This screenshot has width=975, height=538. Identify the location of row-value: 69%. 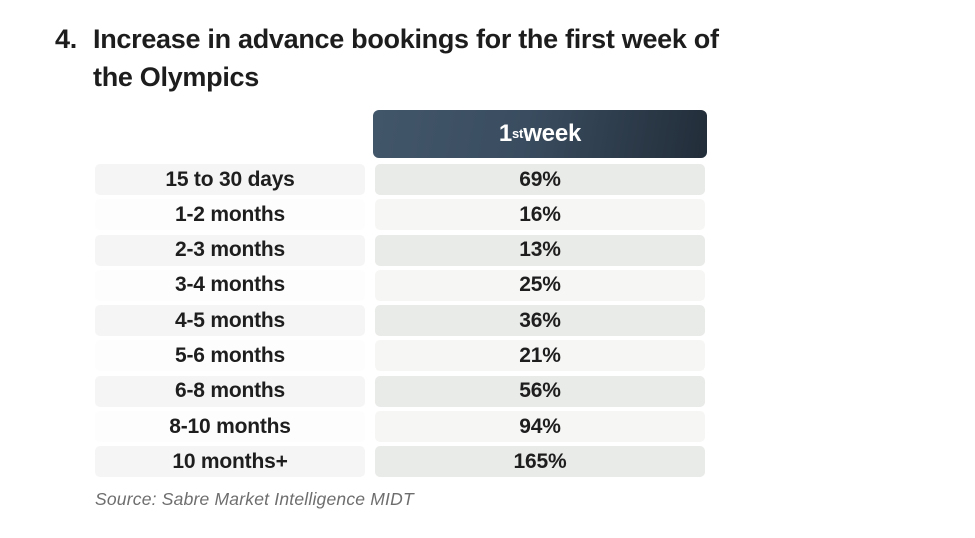
(540, 179).